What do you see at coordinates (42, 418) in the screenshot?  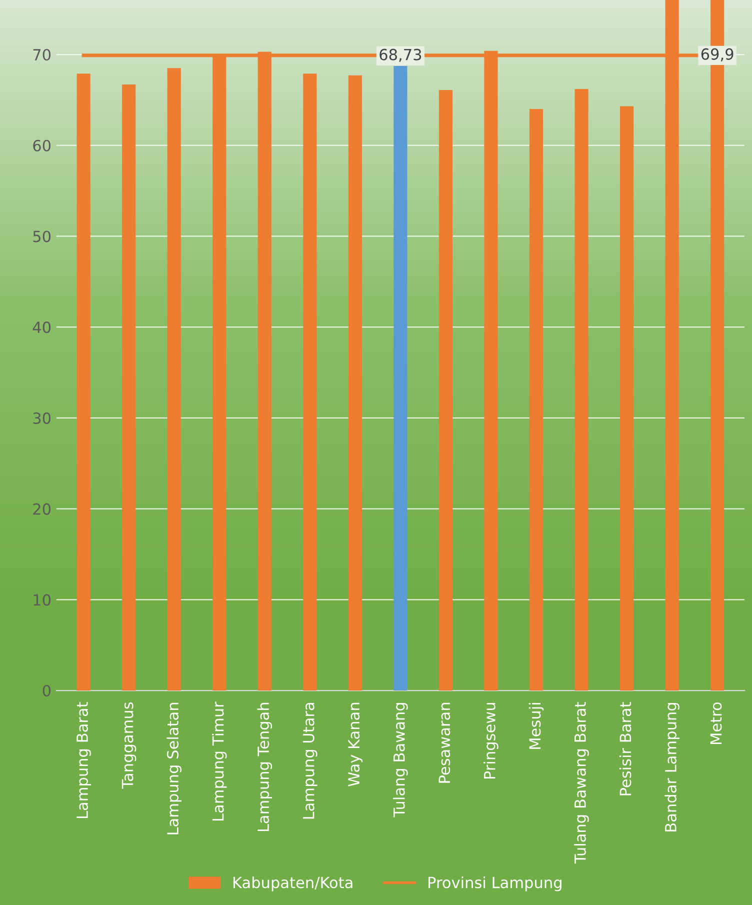 I see `y-tick-label: 30` at bounding box center [42, 418].